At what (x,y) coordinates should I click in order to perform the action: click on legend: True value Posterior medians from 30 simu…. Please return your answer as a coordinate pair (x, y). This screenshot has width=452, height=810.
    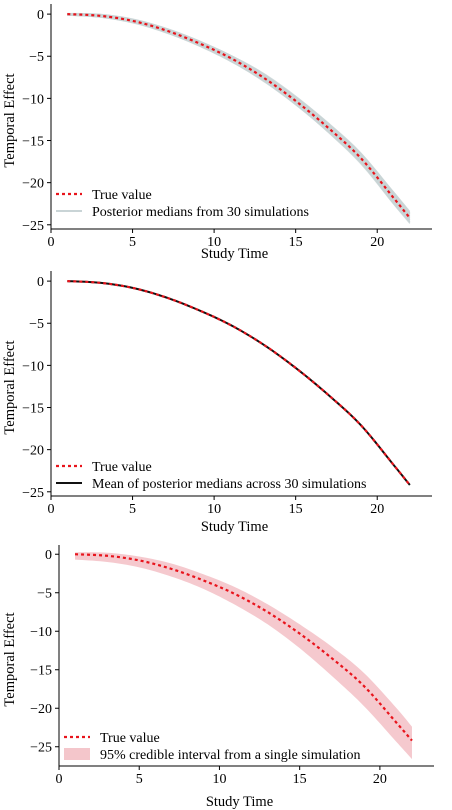
    Looking at the image, I should click on (182, 204).